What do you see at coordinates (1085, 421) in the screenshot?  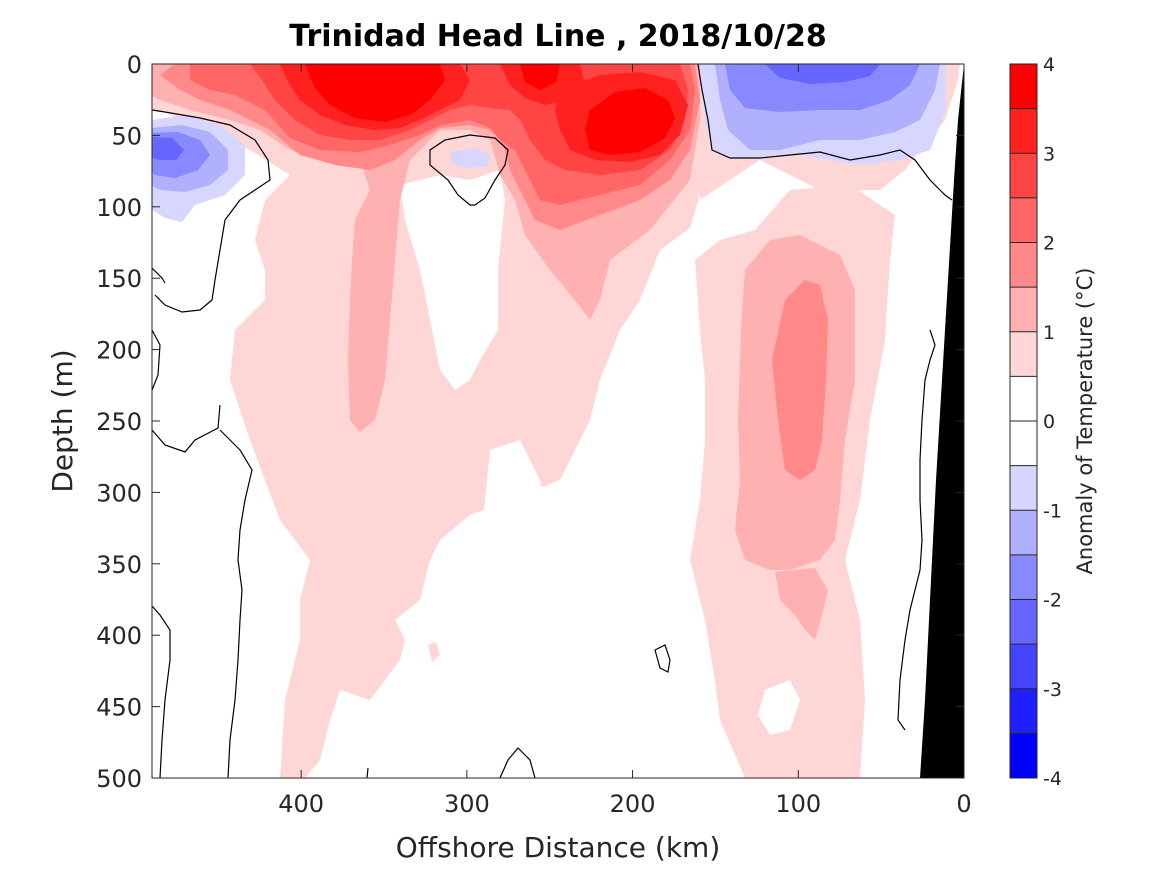 I see `colorbar-title: Anomaly of Temperature (°C)` at bounding box center [1085, 421].